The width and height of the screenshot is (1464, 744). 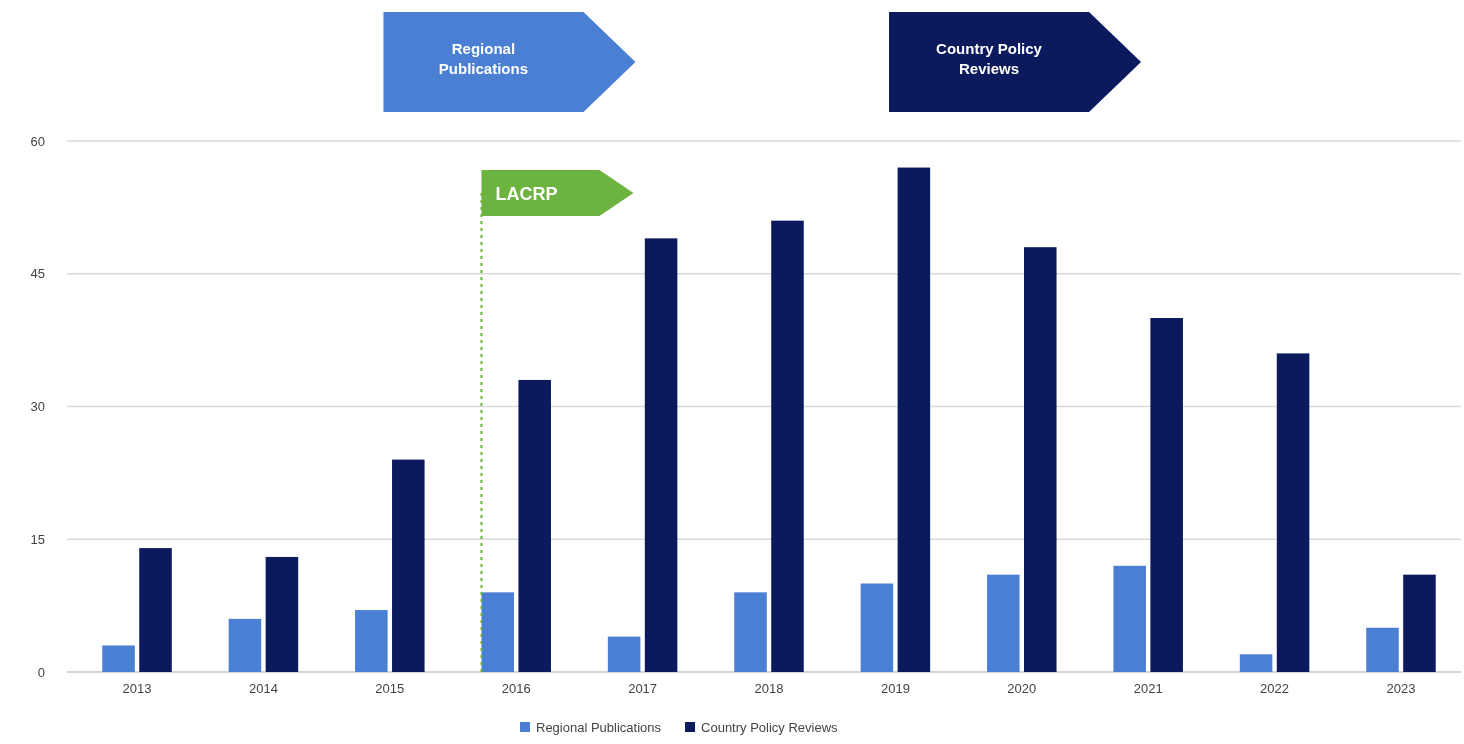 What do you see at coordinates (37, 274) in the screenshot?
I see `y-tick-label: 45` at bounding box center [37, 274].